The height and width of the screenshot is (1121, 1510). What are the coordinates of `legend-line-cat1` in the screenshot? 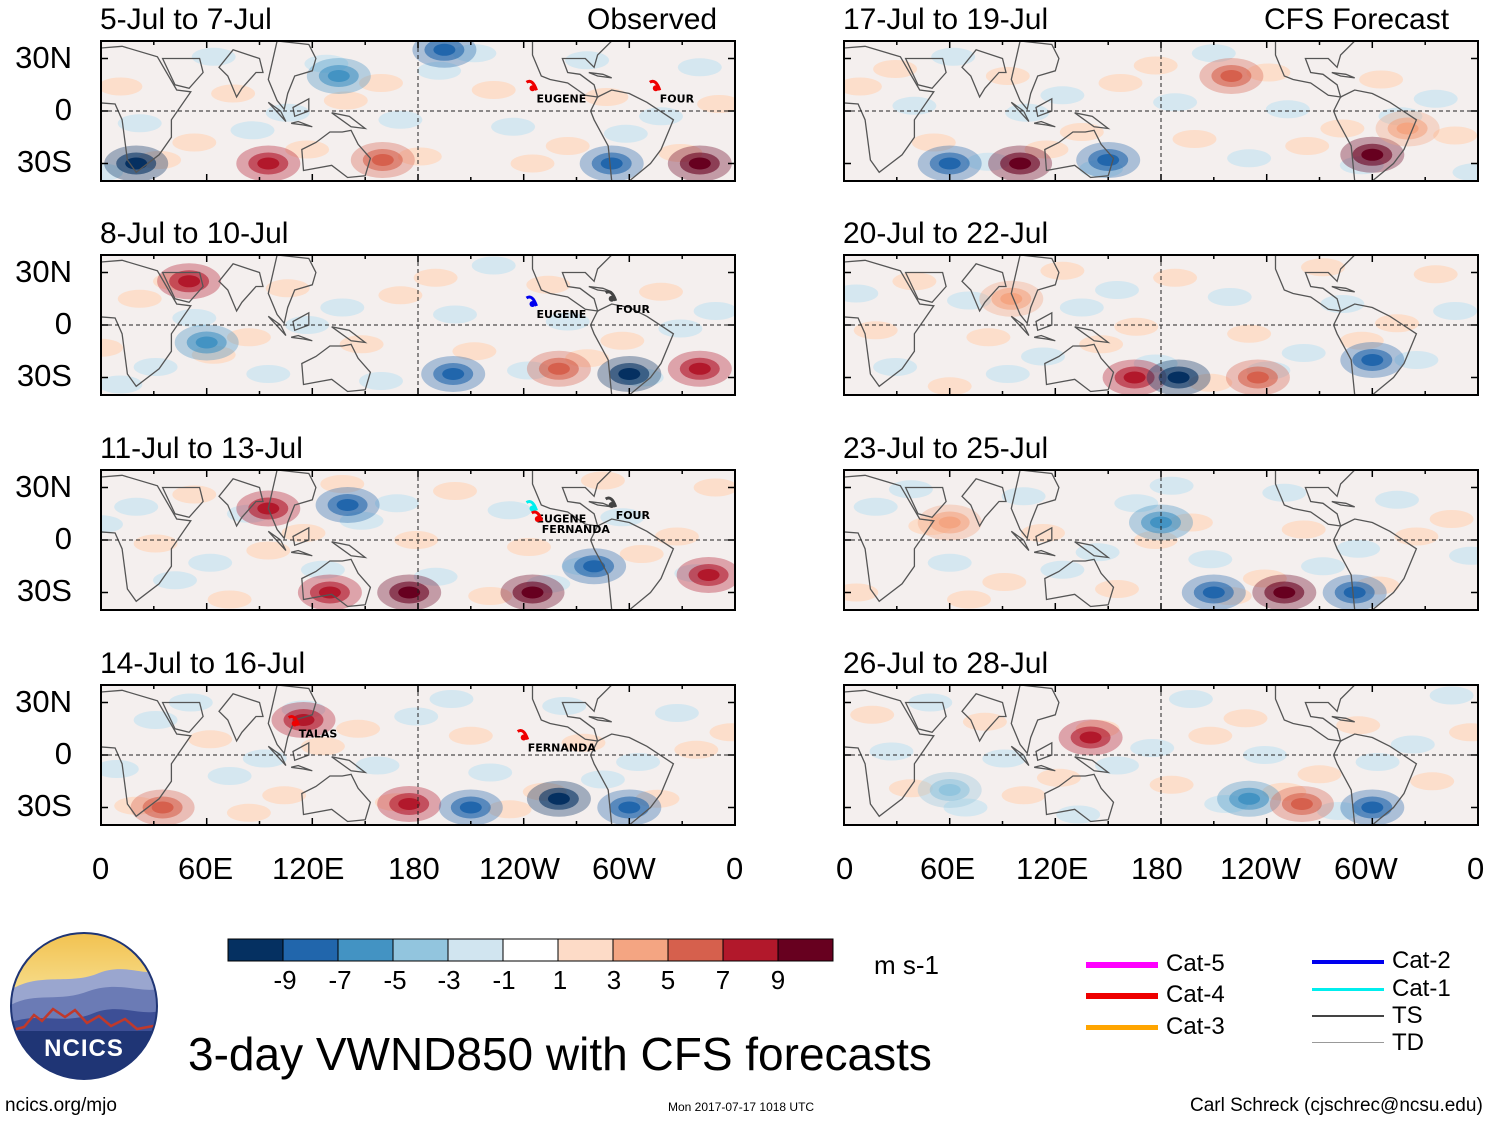 It's located at (1348, 989).